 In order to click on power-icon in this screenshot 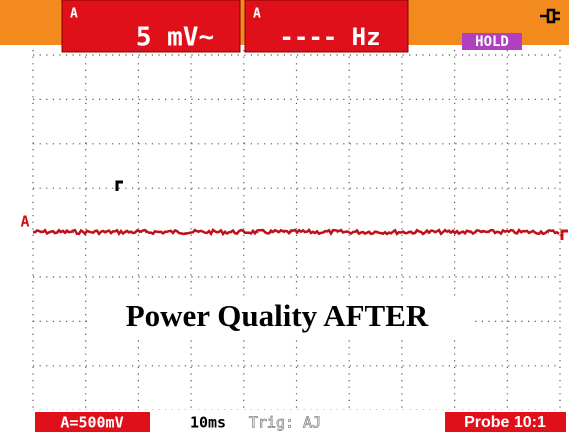, I will do `click(550, 16)`.